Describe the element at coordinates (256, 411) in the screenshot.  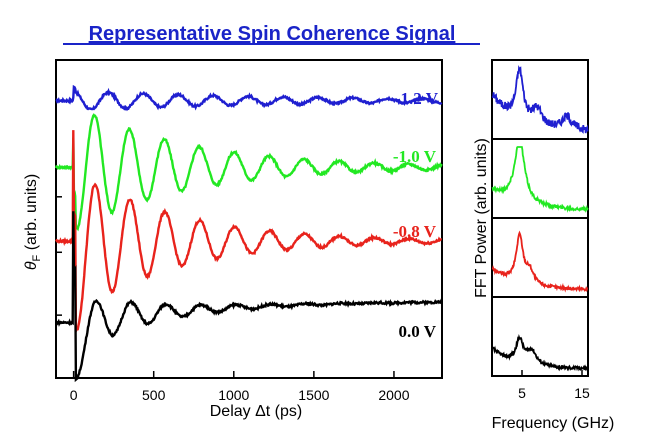
I see `main-x-axis-label: Delay Δt (ps)` at that location.